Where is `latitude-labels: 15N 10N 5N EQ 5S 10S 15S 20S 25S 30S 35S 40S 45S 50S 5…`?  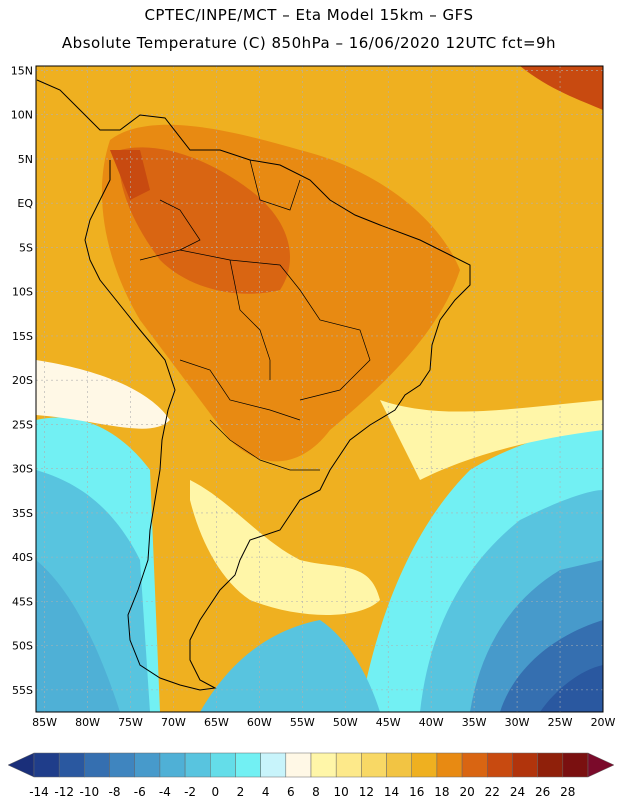 latitude-labels: 15N 10N 5N EQ 5S 10S 15S 20S 25S 30S 35S 40S 45S 50S 5… is located at coordinates (22, 380).